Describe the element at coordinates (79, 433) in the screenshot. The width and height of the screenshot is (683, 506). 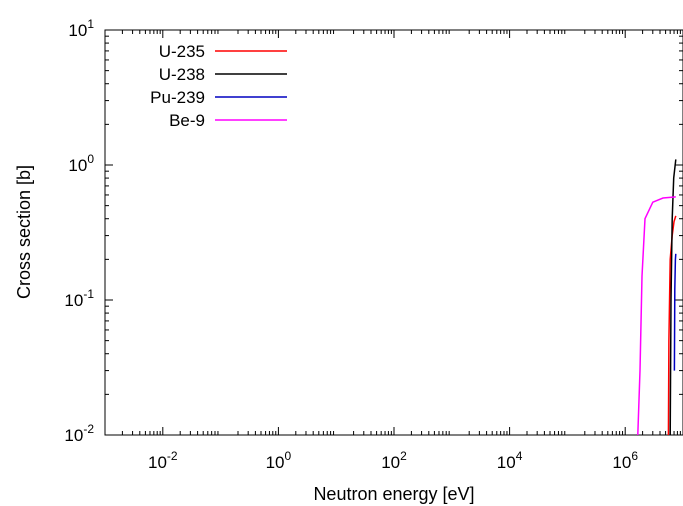
I see `y-tick-label: 10⁻²` at that location.